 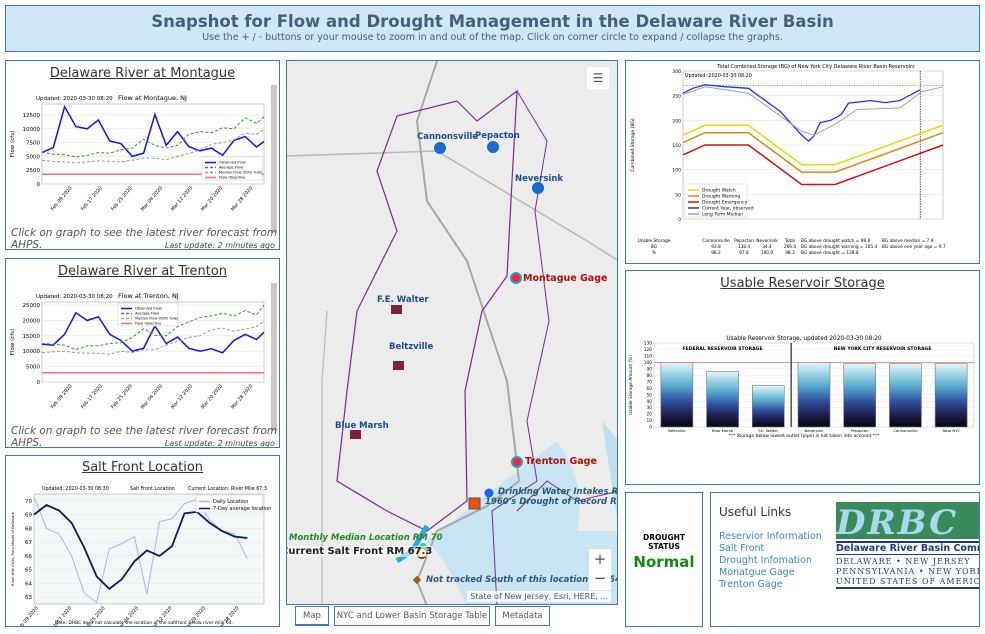 What do you see at coordinates (33, 144) in the screenshot?
I see `y-tick-label: 7500` at bounding box center [33, 144].